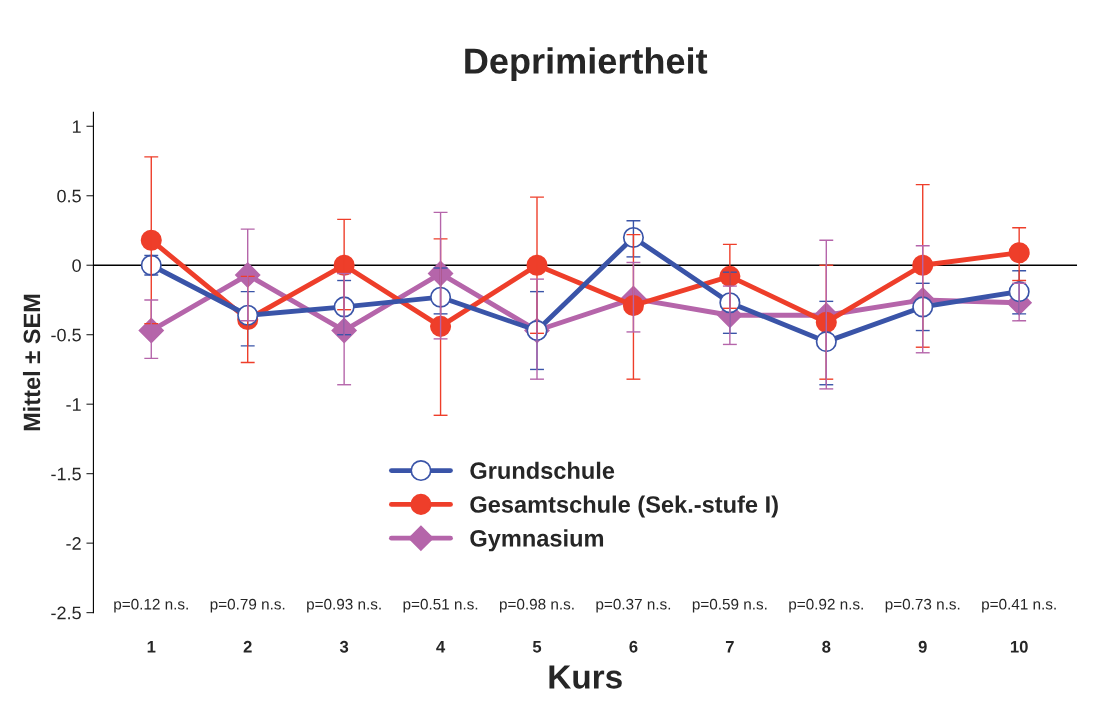 The width and height of the screenshot is (1099, 725). I want to click on y-tick-label: -1, so click(73, 404).